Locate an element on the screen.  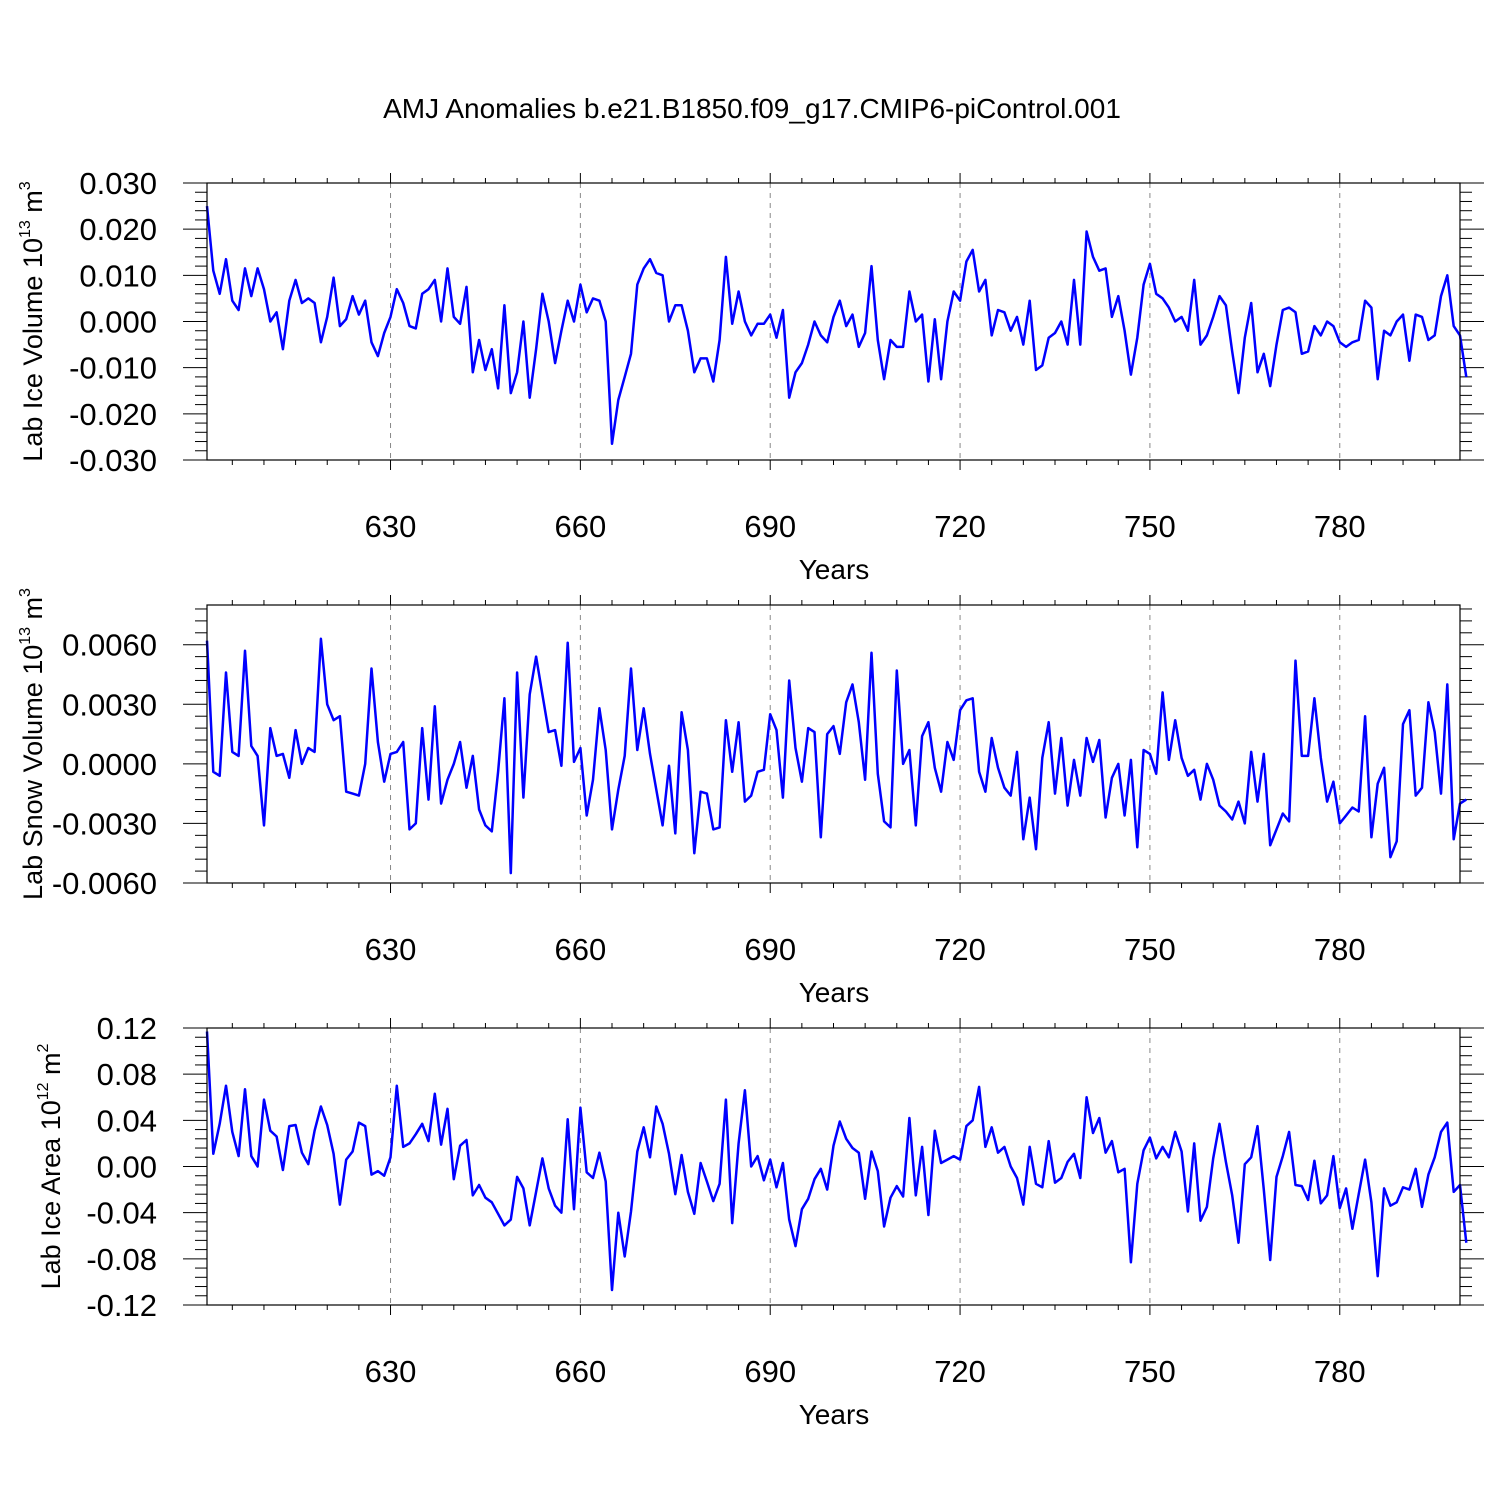
y-tick-label: 0.08 is located at coordinates (127, 1074).